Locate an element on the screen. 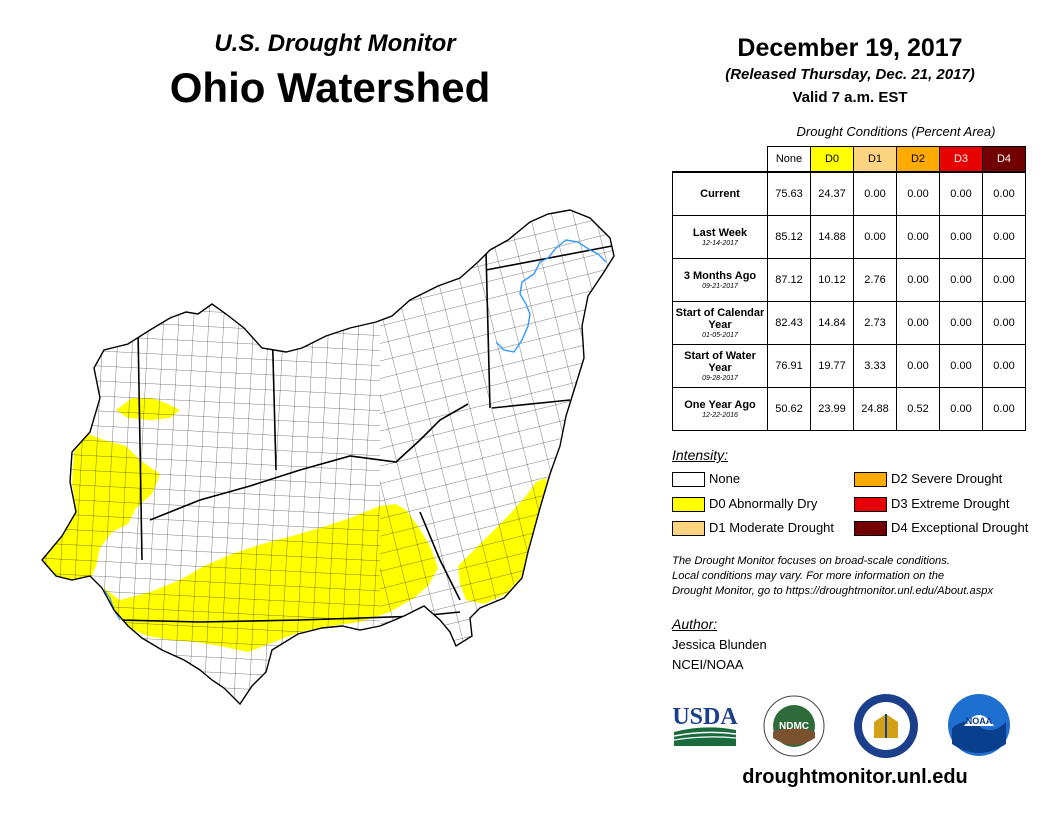  row-label-text: Last Week is located at coordinates (720, 232).